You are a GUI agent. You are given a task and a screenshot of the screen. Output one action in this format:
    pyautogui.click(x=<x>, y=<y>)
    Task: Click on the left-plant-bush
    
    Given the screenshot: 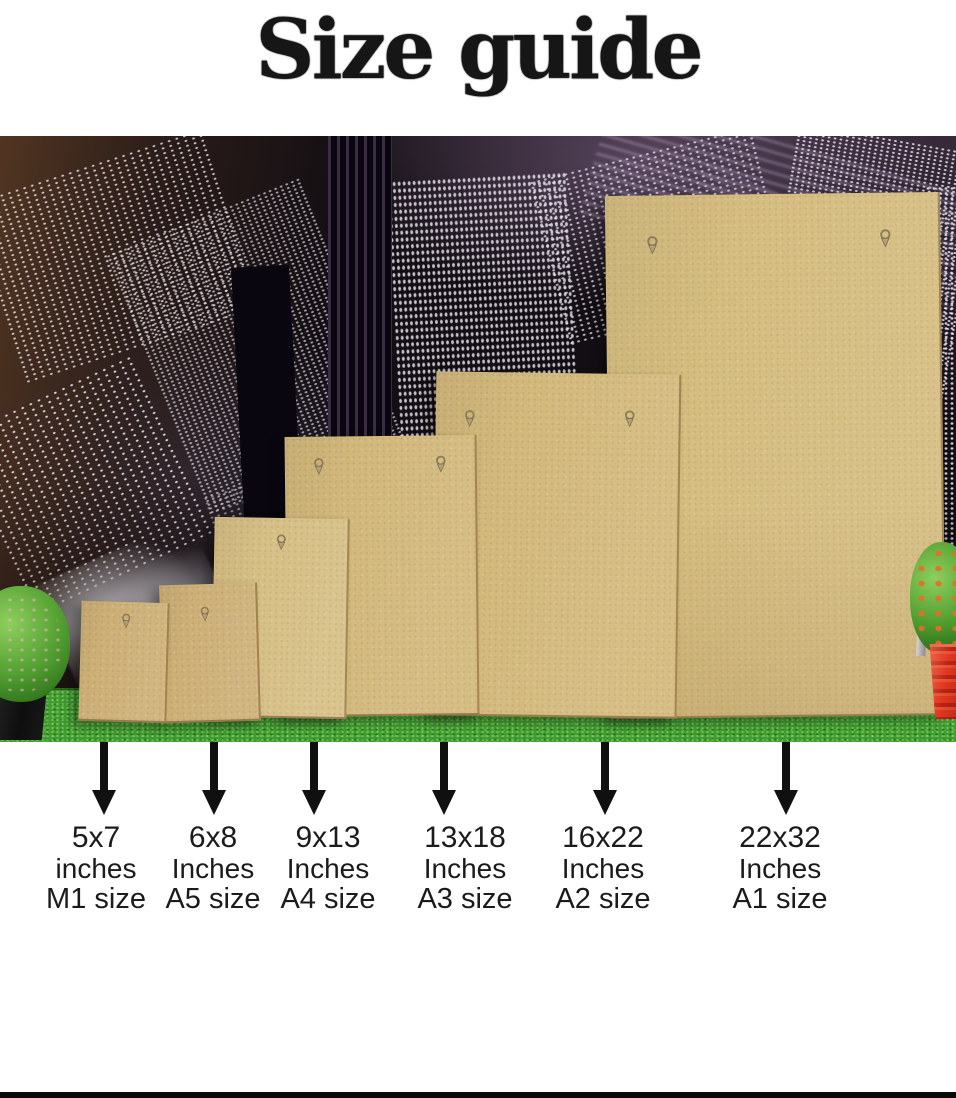 What is the action you would take?
    pyautogui.click(x=35, y=644)
    